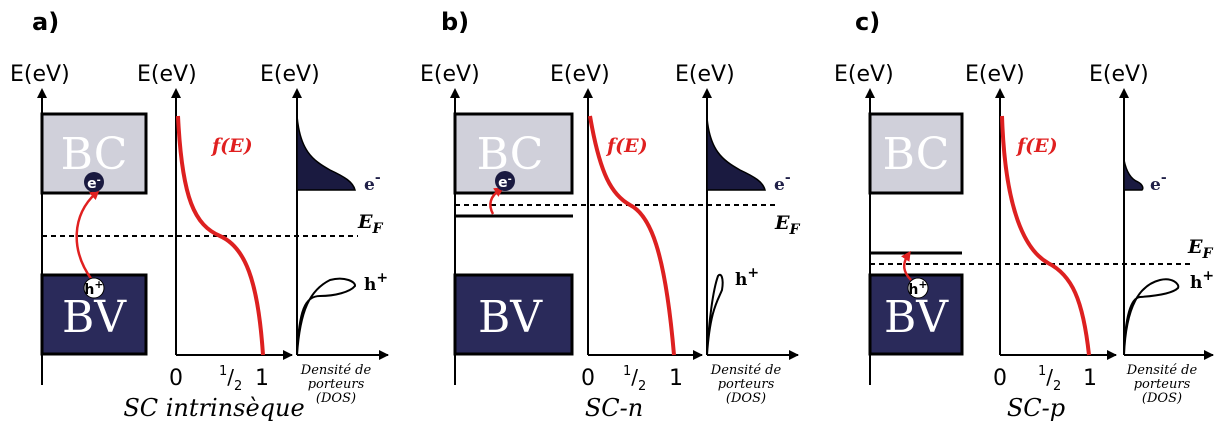  I want to click on panel-c-electron-dos, so click(1133, 175).